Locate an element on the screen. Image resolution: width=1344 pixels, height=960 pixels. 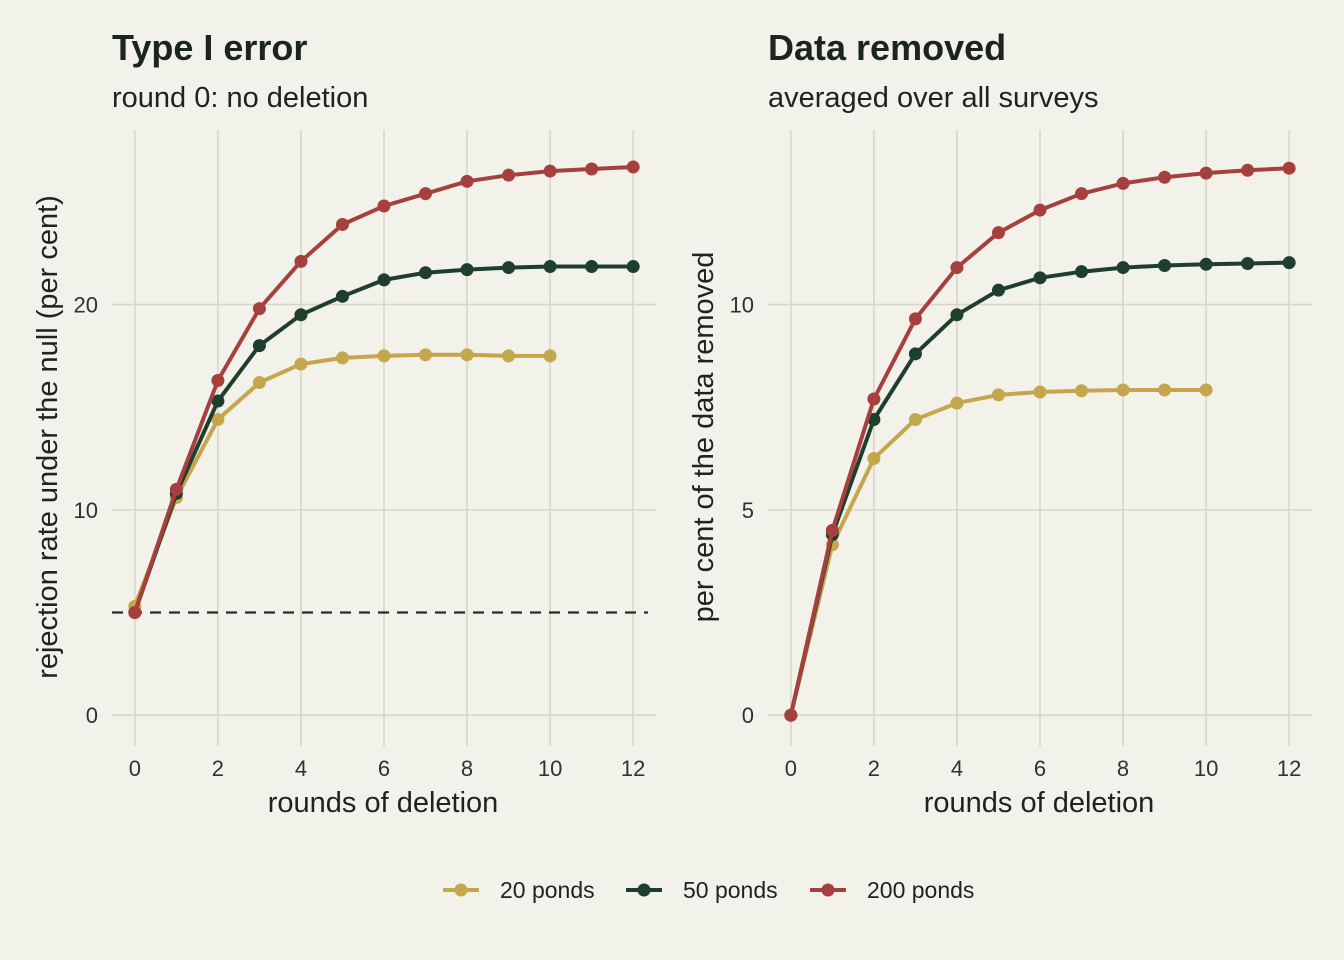
y-ticks: 0 10 20 is located at coordinates (86, 511).